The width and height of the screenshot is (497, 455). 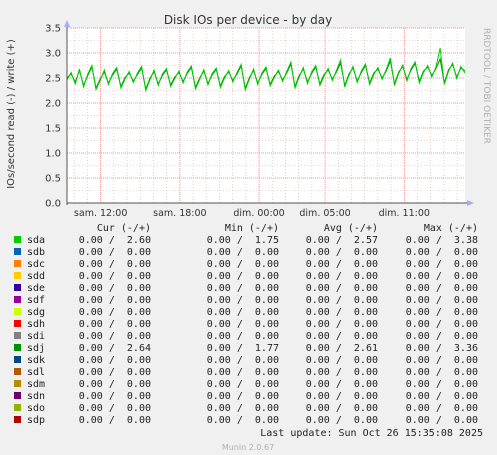 I want to click on header-avg: Avg (-/+), so click(x=351, y=228).